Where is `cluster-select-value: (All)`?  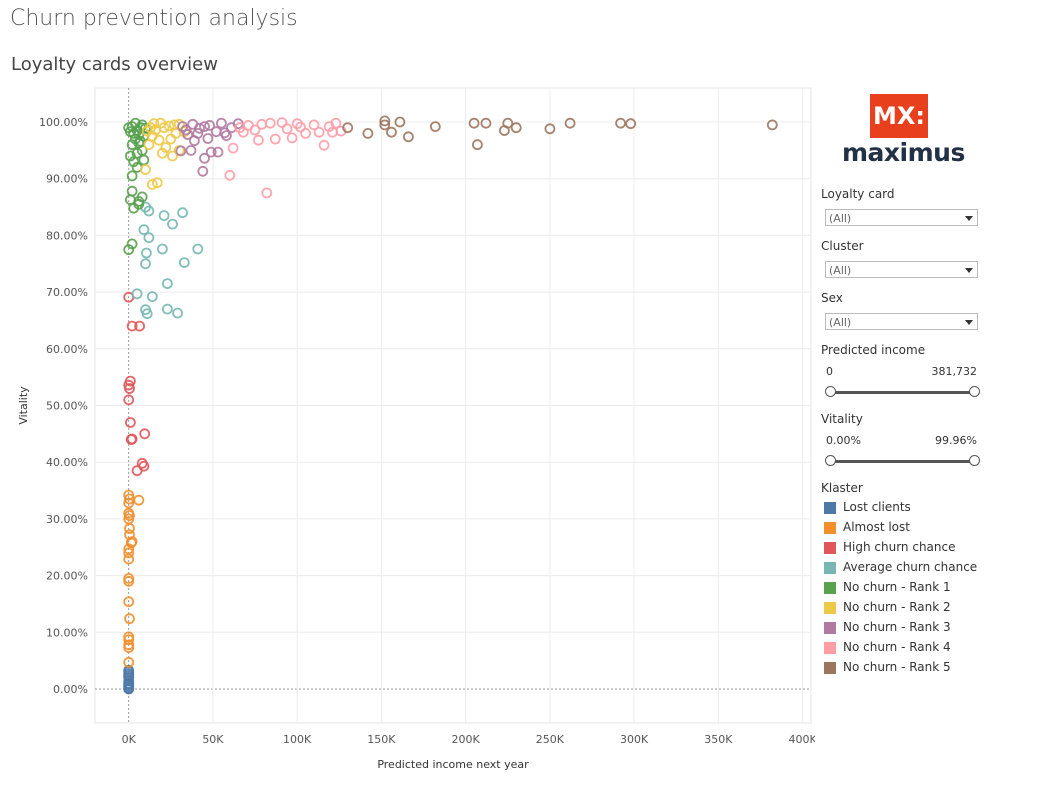 cluster-select-value: (All) is located at coordinates (840, 270).